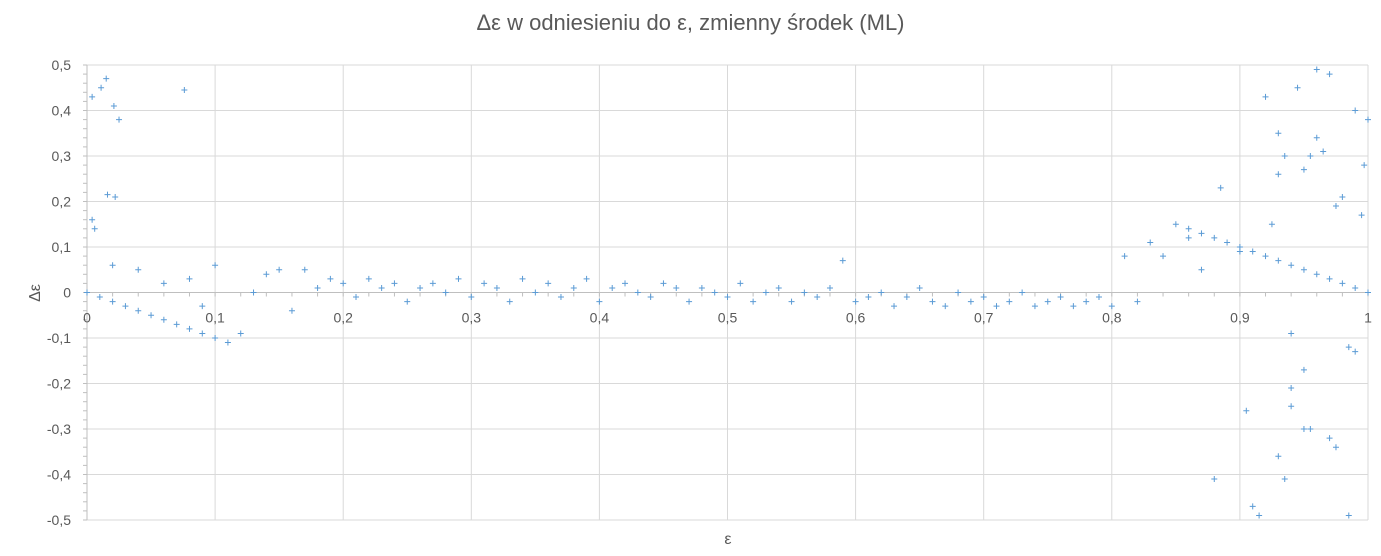 Image resolution: width=1381 pixels, height=556 pixels. I want to click on y-tick-label: -0,2, so click(59, 384).